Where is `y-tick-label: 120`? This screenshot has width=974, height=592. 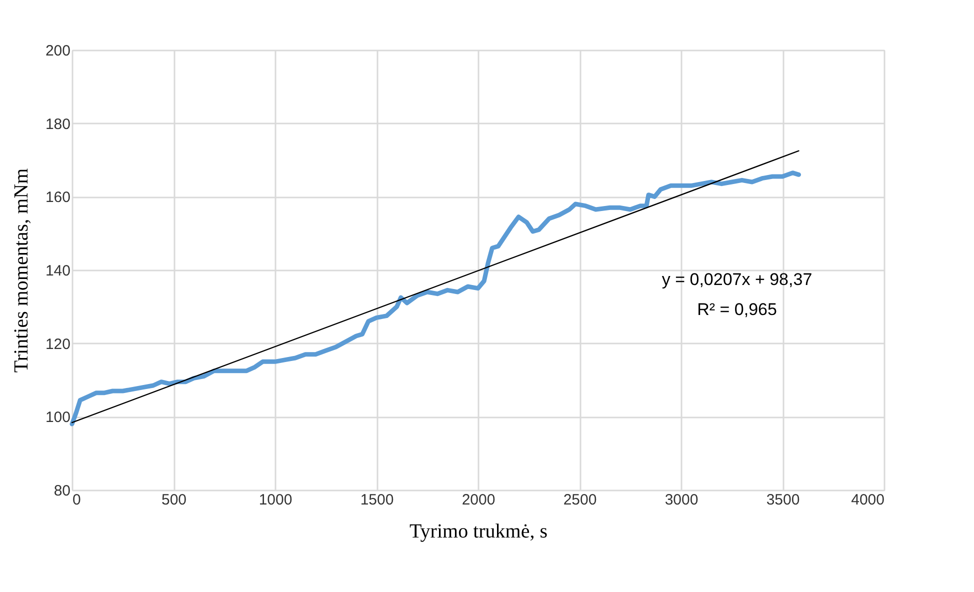 y-tick-label: 120 is located at coordinates (57, 344).